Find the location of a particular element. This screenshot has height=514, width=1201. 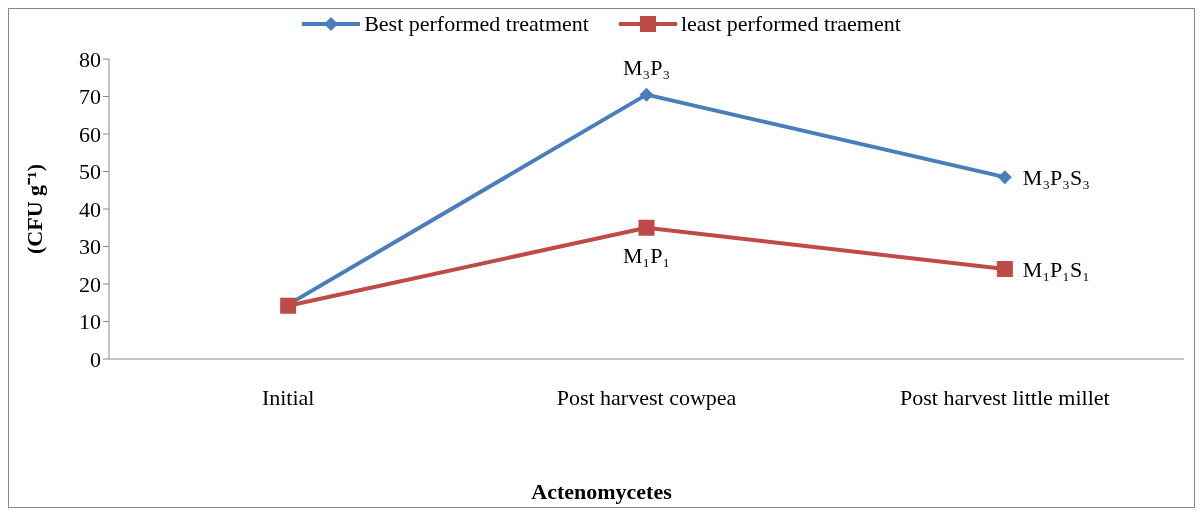

x-axis-title: Actenomycetes is located at coordinates (601, 492).